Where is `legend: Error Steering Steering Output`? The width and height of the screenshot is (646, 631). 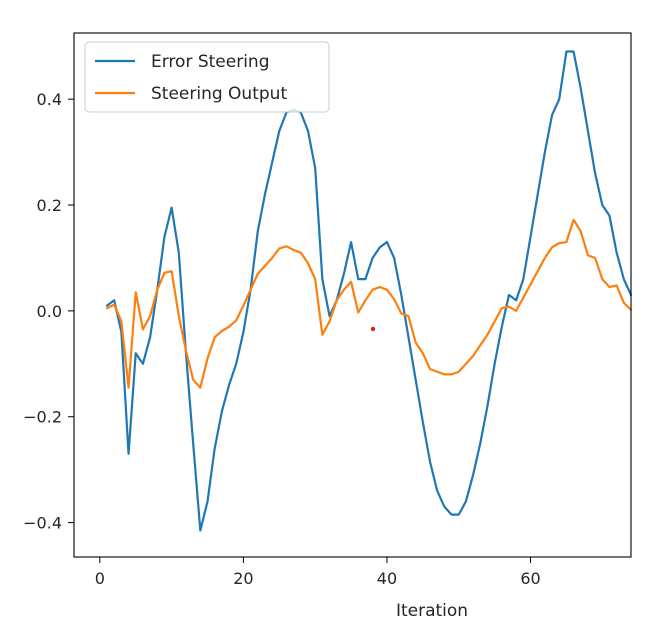 legend: Error Steering Steering Output is located at coordinates (207, 77).